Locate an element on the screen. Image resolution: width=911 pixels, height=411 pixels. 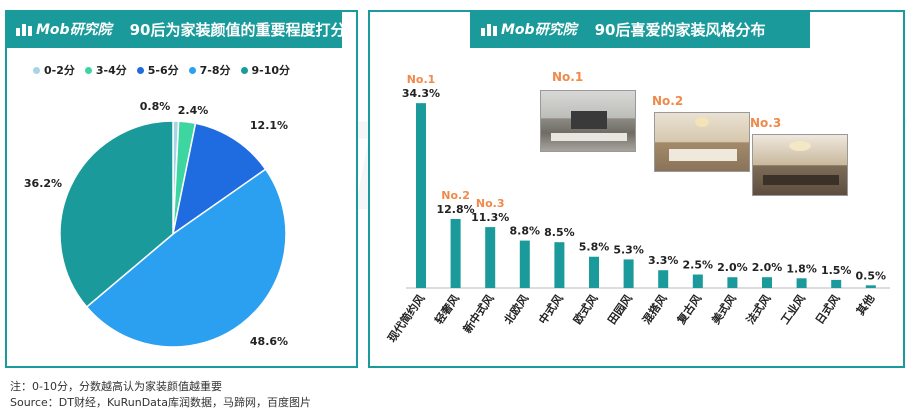
chinese-style-living-room-photo is located at coordinates (800, 165).